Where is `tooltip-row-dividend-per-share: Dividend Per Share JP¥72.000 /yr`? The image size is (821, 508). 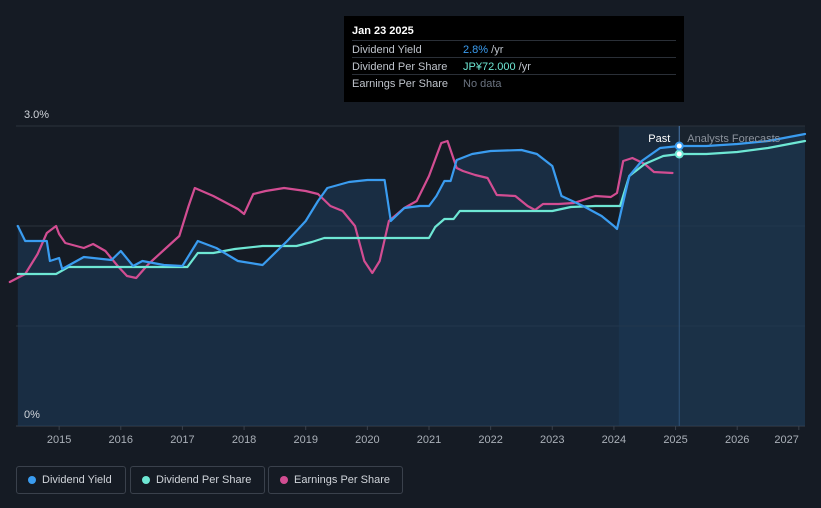
tooltip-row-dividend-per-share: Dividend Per Share JP¥72.000 /yr is located at coordinates (514, 66).